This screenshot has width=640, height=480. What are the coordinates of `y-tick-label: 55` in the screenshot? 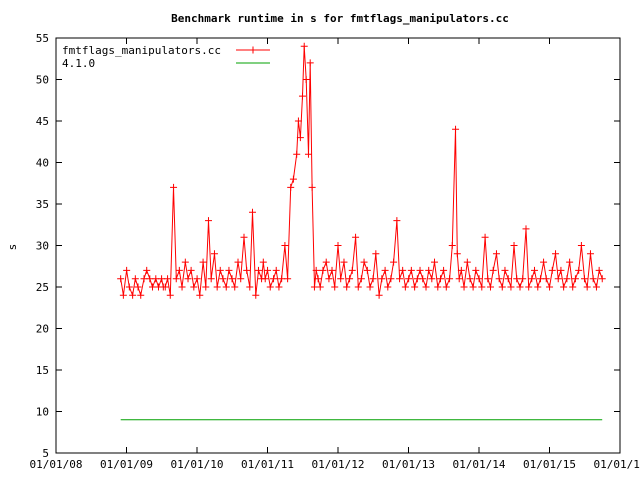 It's located at (42, 38).